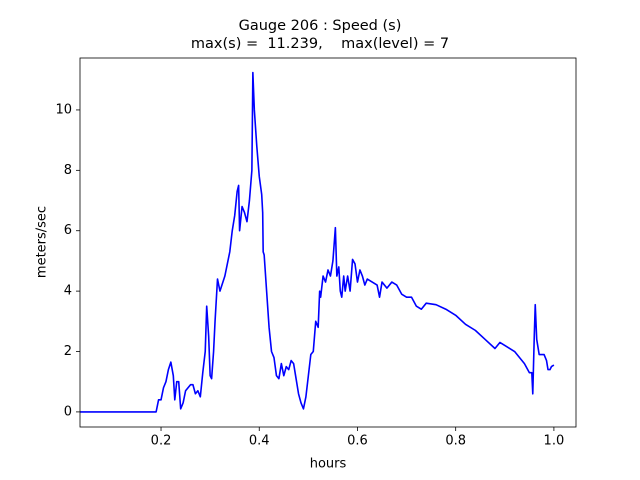  I want to click on x-tick-label: 0.2, so click(161, 441).